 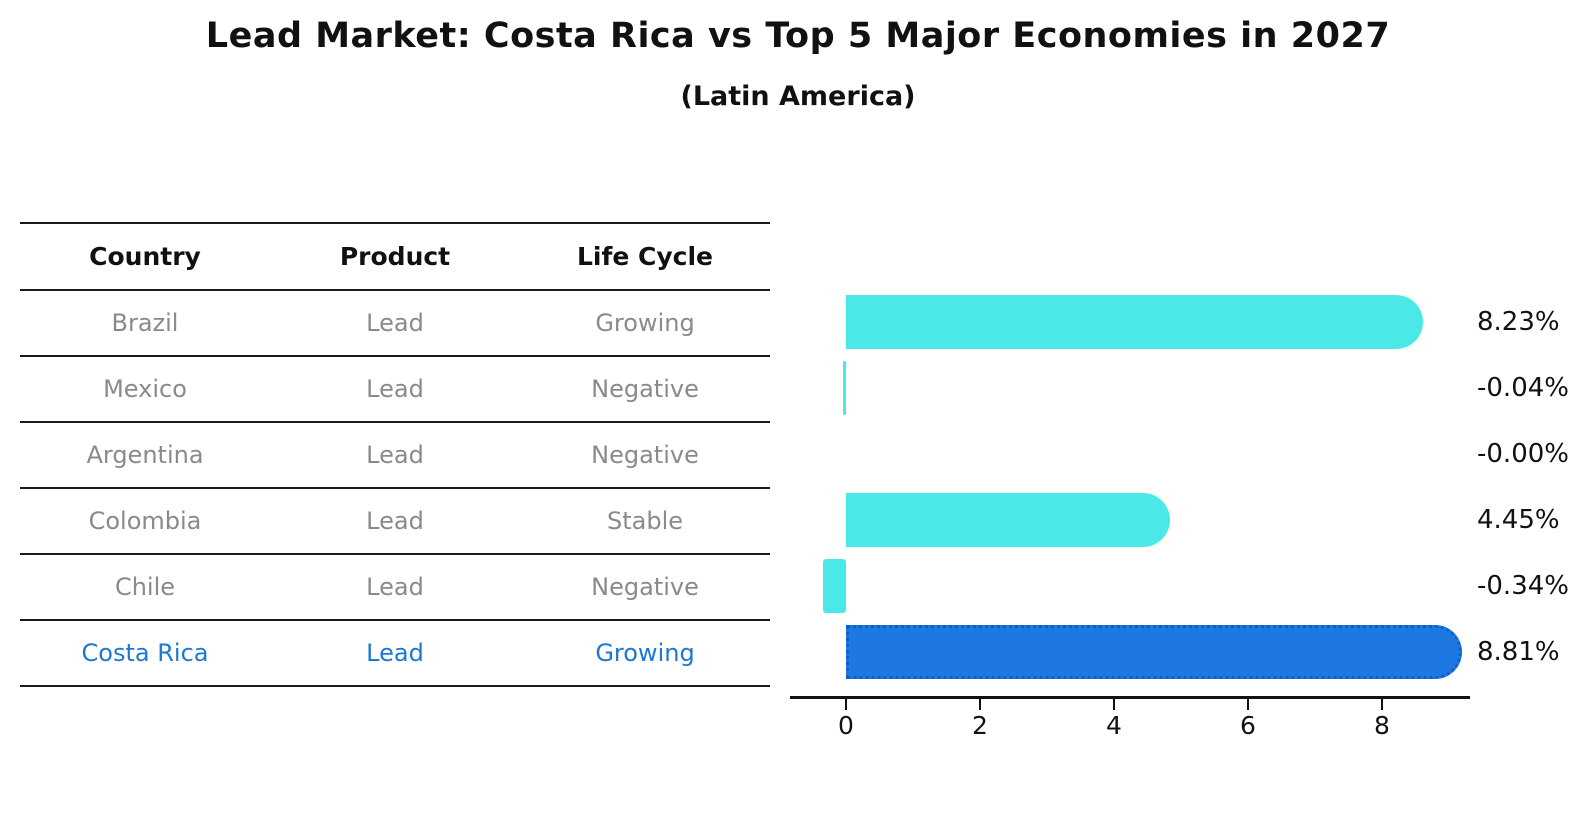 I want to click on cell-country: Chile, so click(x=145, y=587).